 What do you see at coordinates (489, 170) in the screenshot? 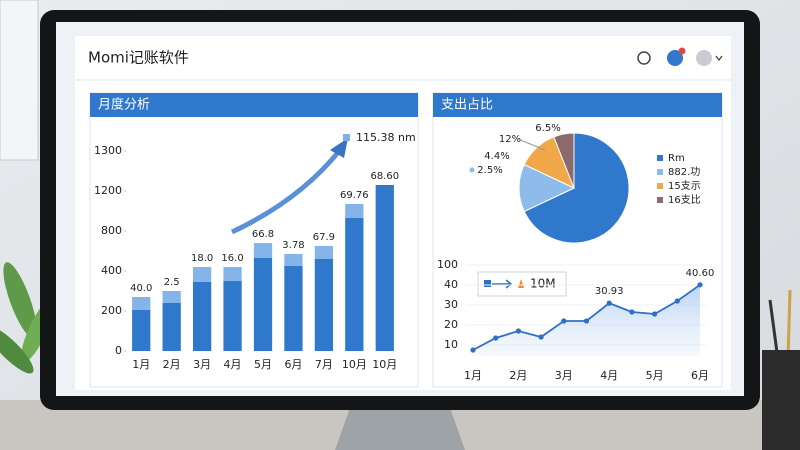
I see `pie-annotation: 2.5%` at bounding box center [489, 170].